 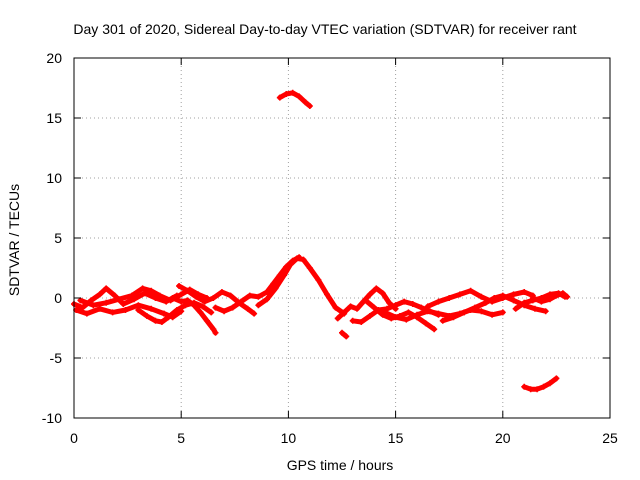 I want to click on y-tick-label: 0, so click(x=58, y=298).